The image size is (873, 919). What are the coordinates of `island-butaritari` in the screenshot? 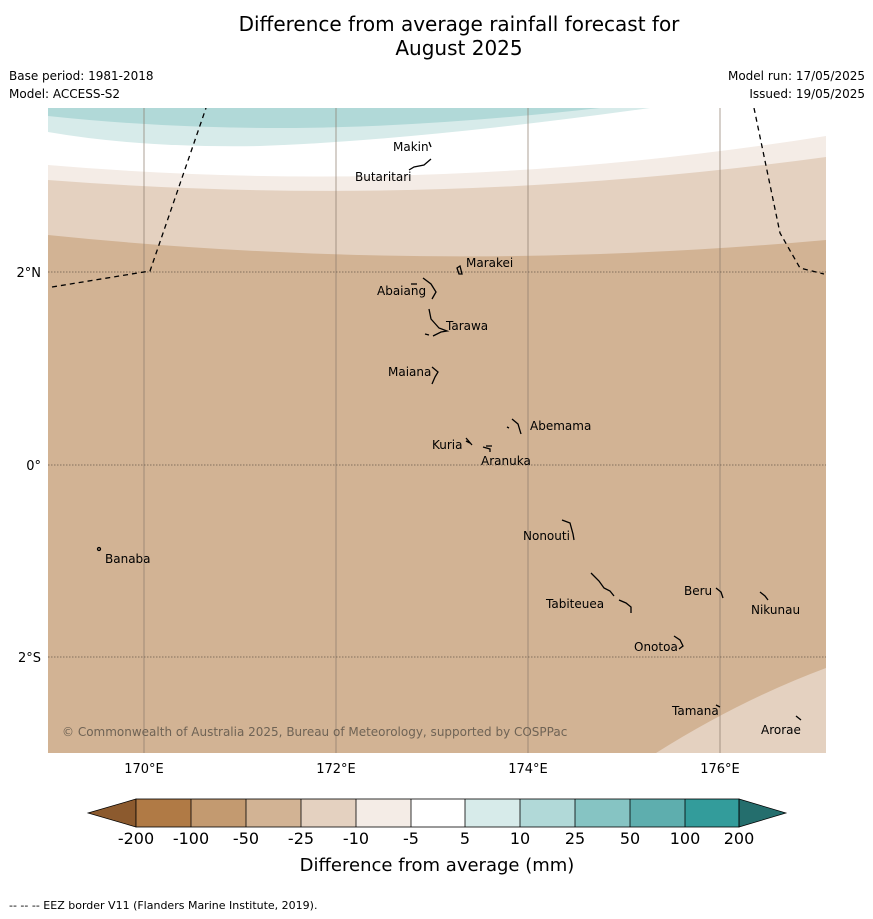 It's located at (420, 164).